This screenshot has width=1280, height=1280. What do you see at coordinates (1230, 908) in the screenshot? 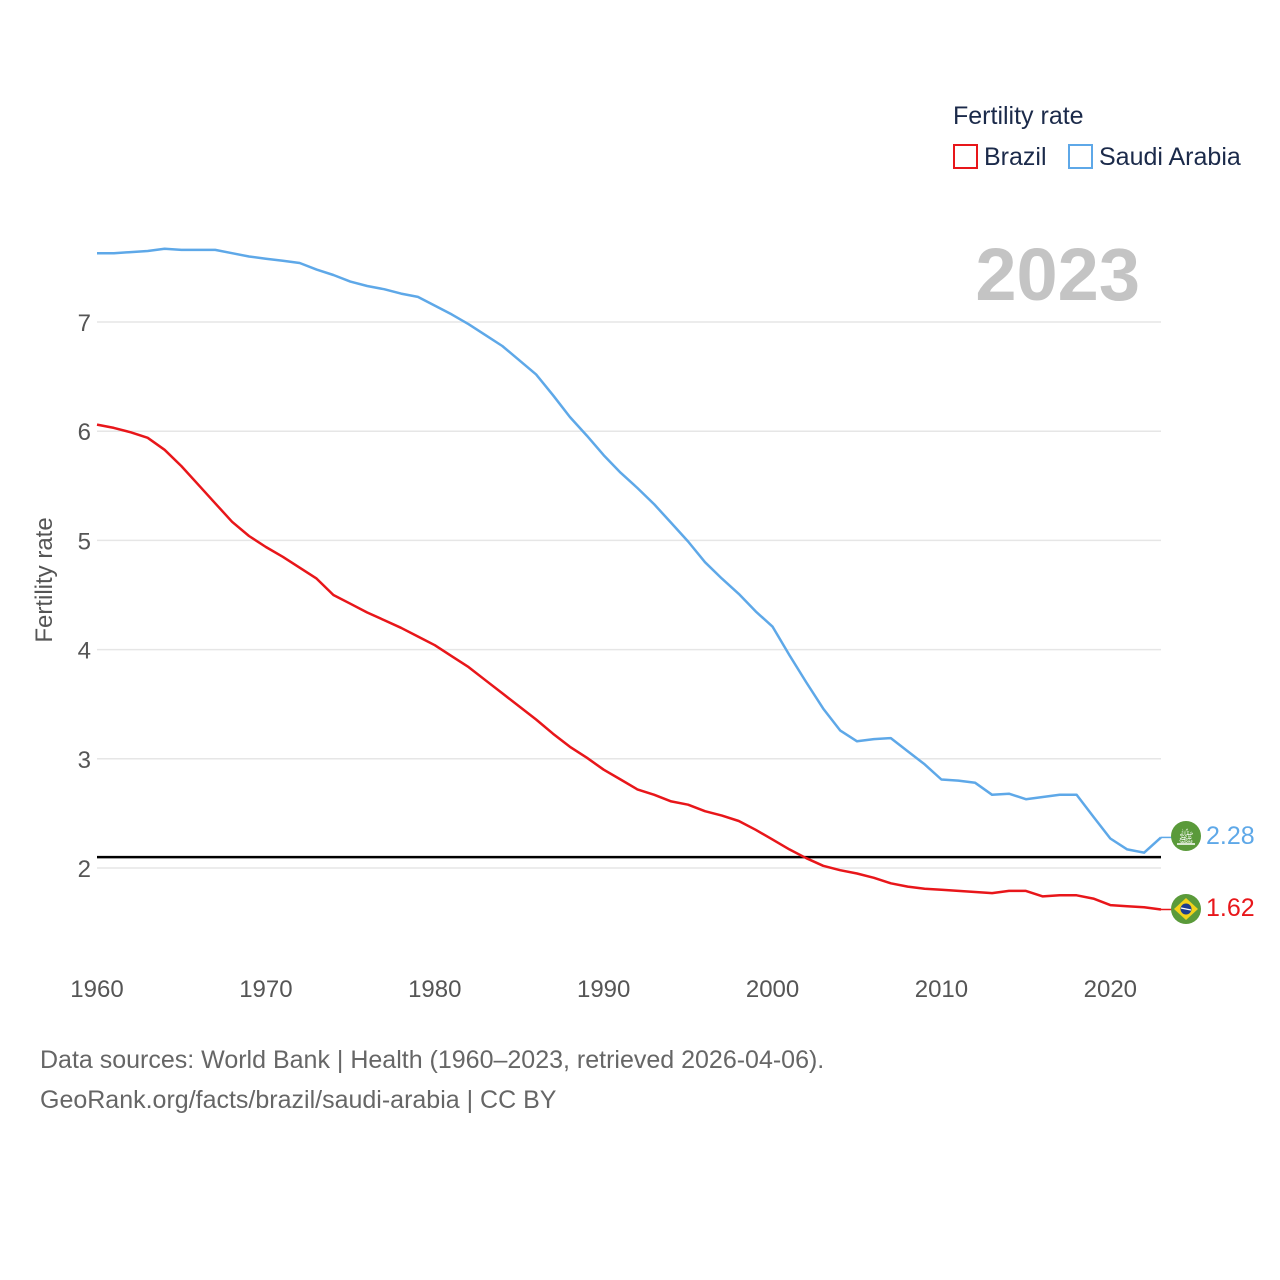
I see `brazil-end-value: 1.62` at bounding box center [1230, 908].